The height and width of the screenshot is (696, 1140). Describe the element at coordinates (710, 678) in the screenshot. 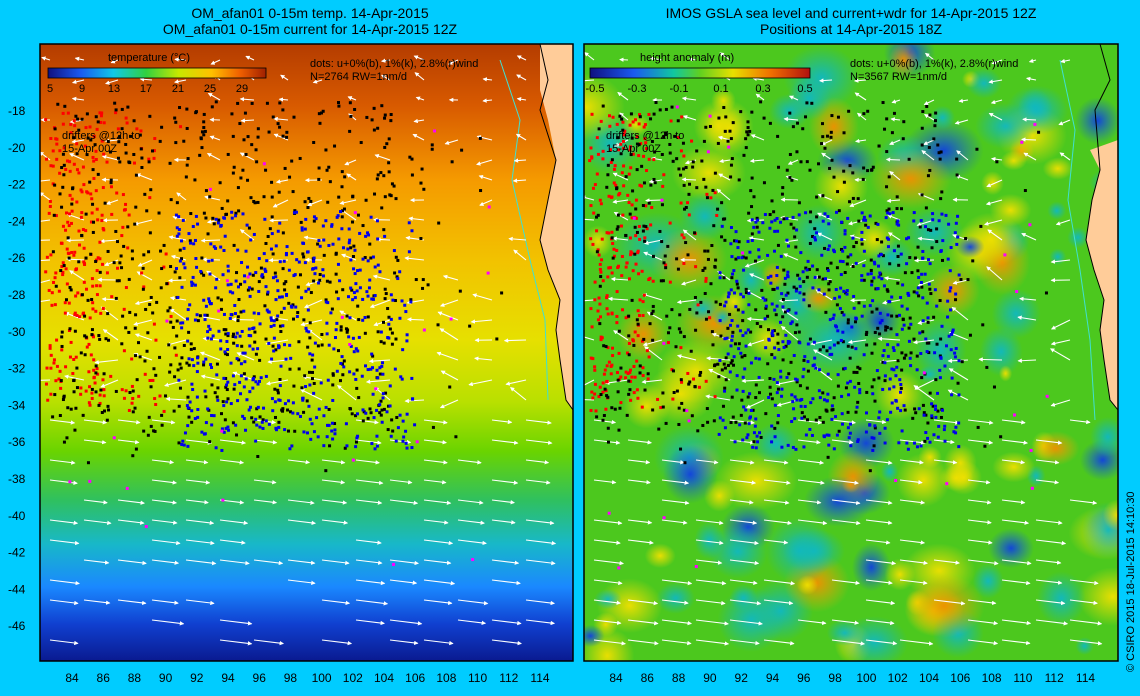

I see `lon-tick-label: 90` at that location.